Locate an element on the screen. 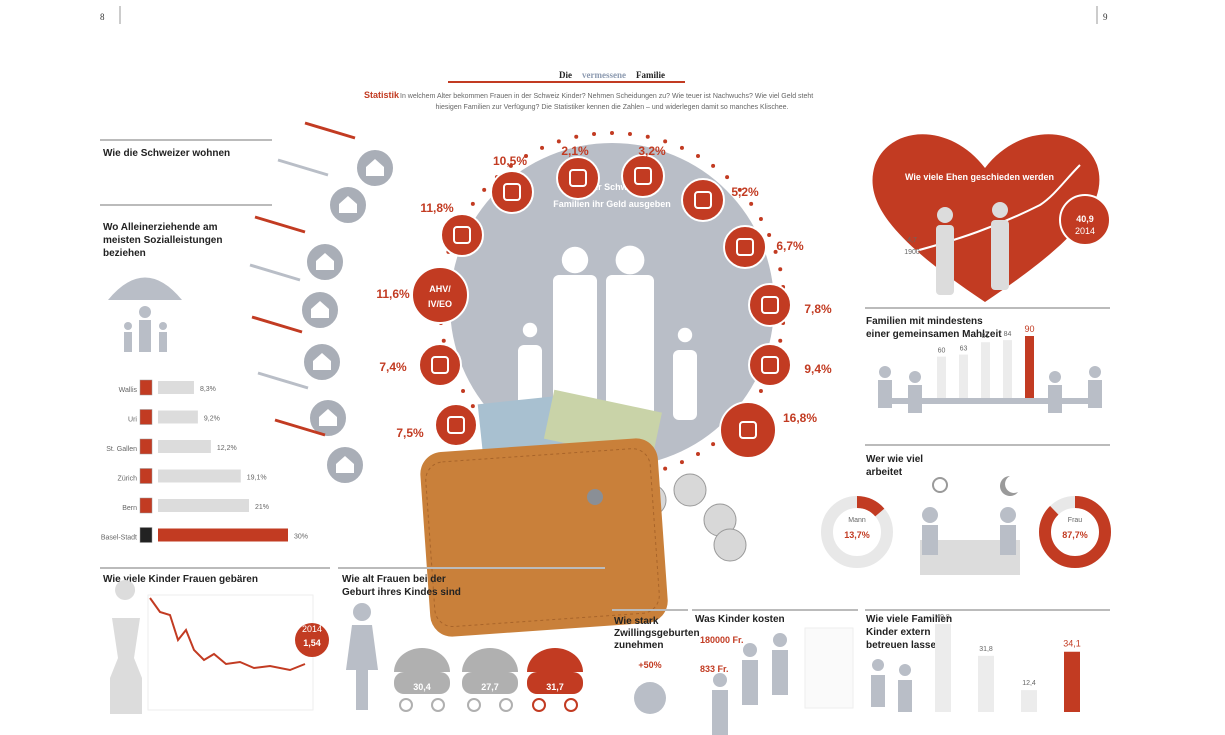 The width and height of the screenshot is (1225, 735). section-title: Wie viele Ehen geschieden werden is located at coordinates (979, 177).